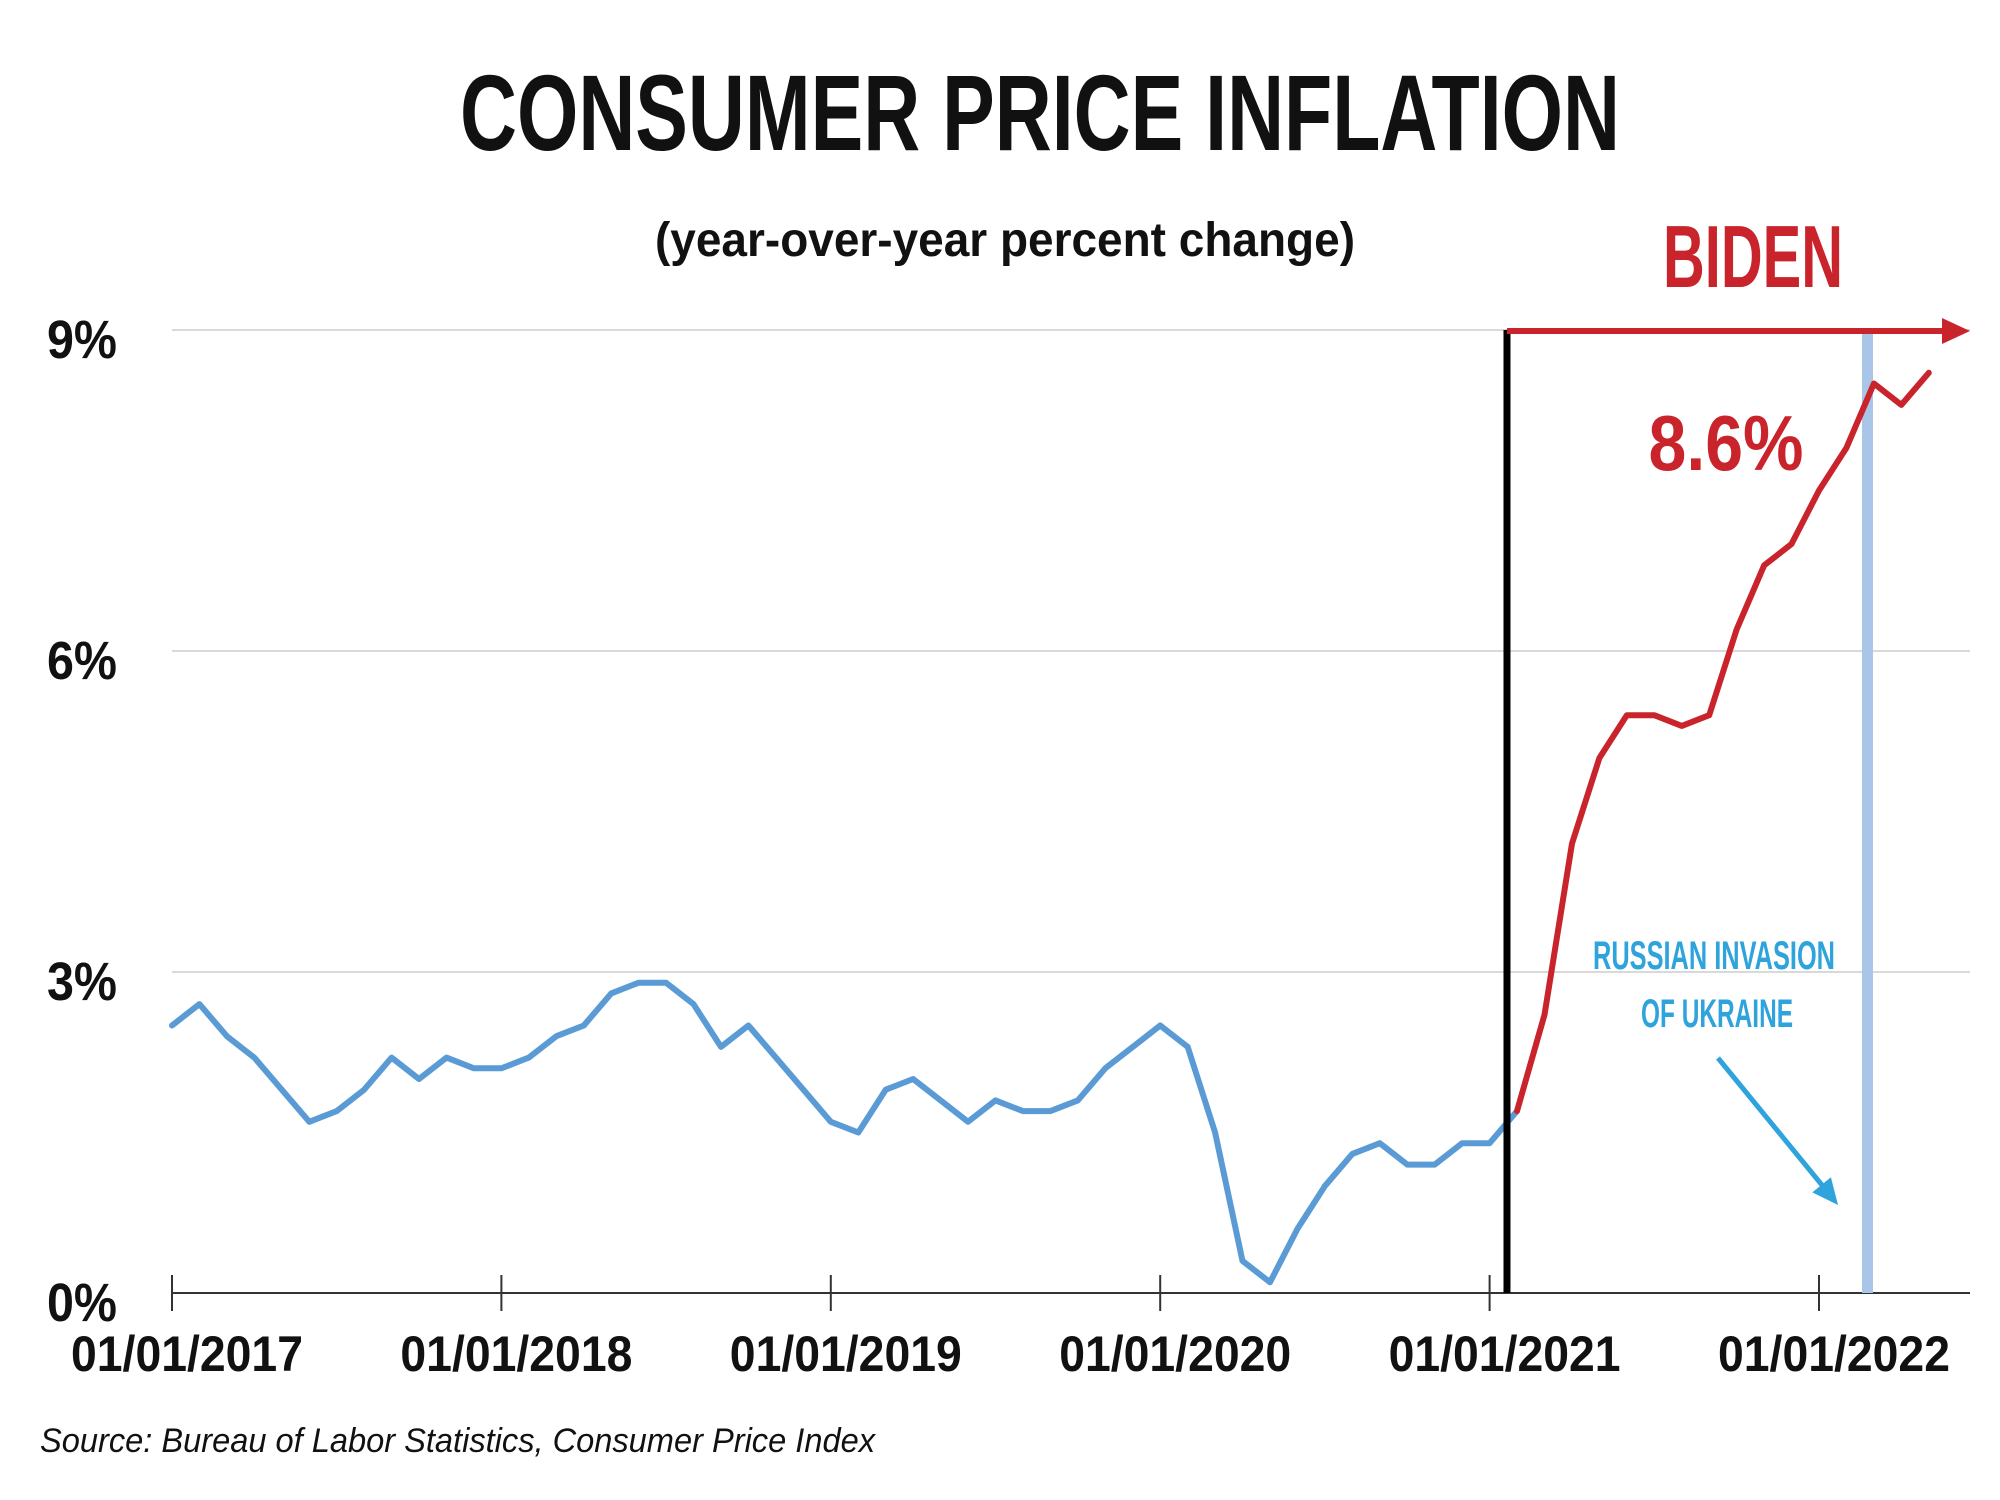 Image resolution: width=2000 pixels, height=1500 pixels. What do you see at coordinates (1753, 256) in the screenshot?
I see `biden-label: BIDEN` at bounding box center [1753, 256].